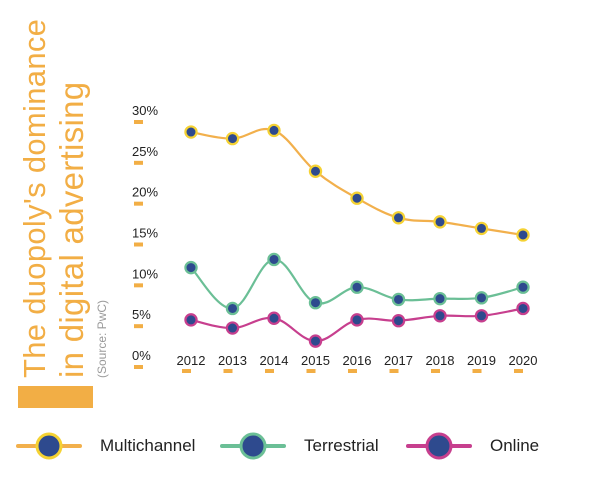 The height and width of the screenshot is (481, 600). I want to click on x-tick-label: 2013, so click(232, 360).